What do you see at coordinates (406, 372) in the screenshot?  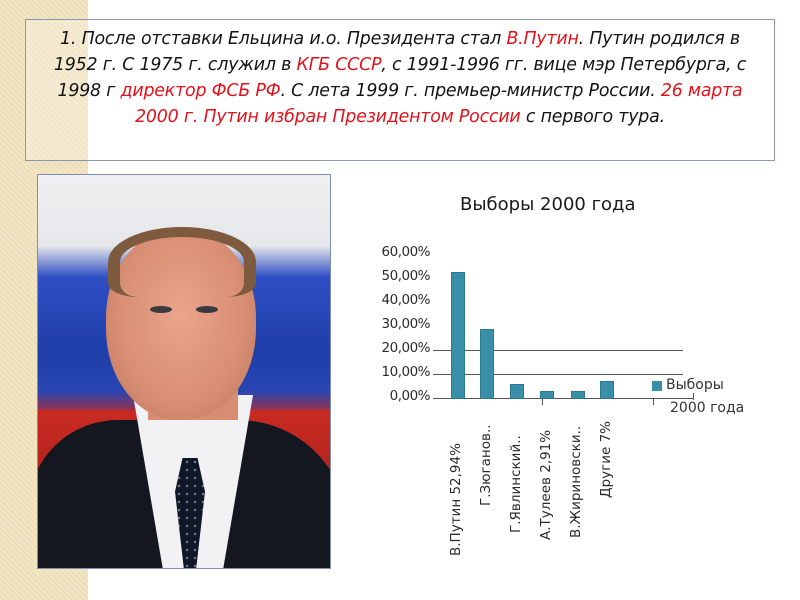 I see `y-tick-10: 10,00%` at bounding box center [406, 372].